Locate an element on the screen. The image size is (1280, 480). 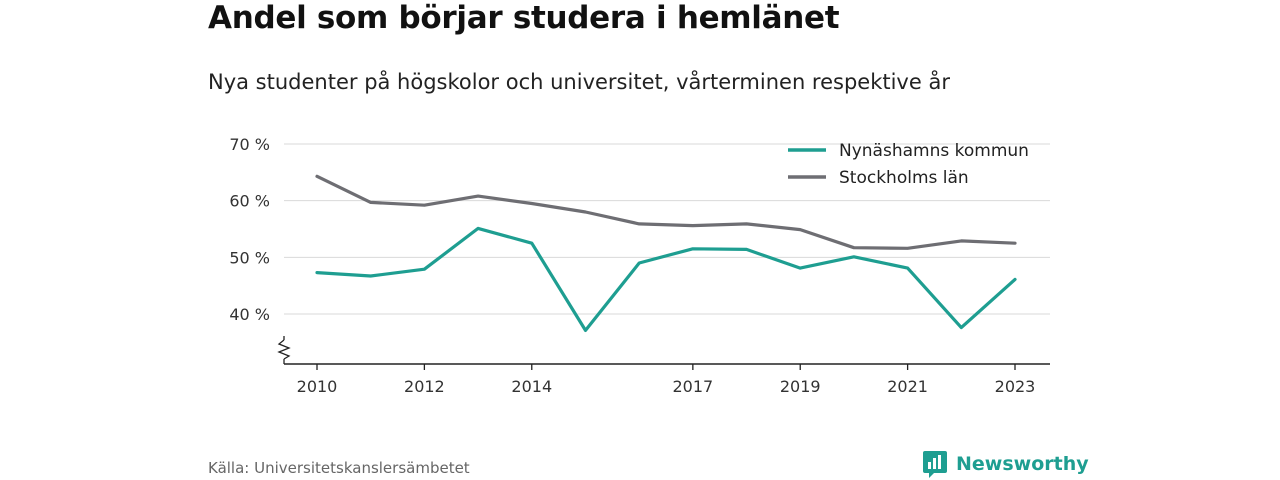
brand-name: Newsworthy is located at coordinates (1022, 464).